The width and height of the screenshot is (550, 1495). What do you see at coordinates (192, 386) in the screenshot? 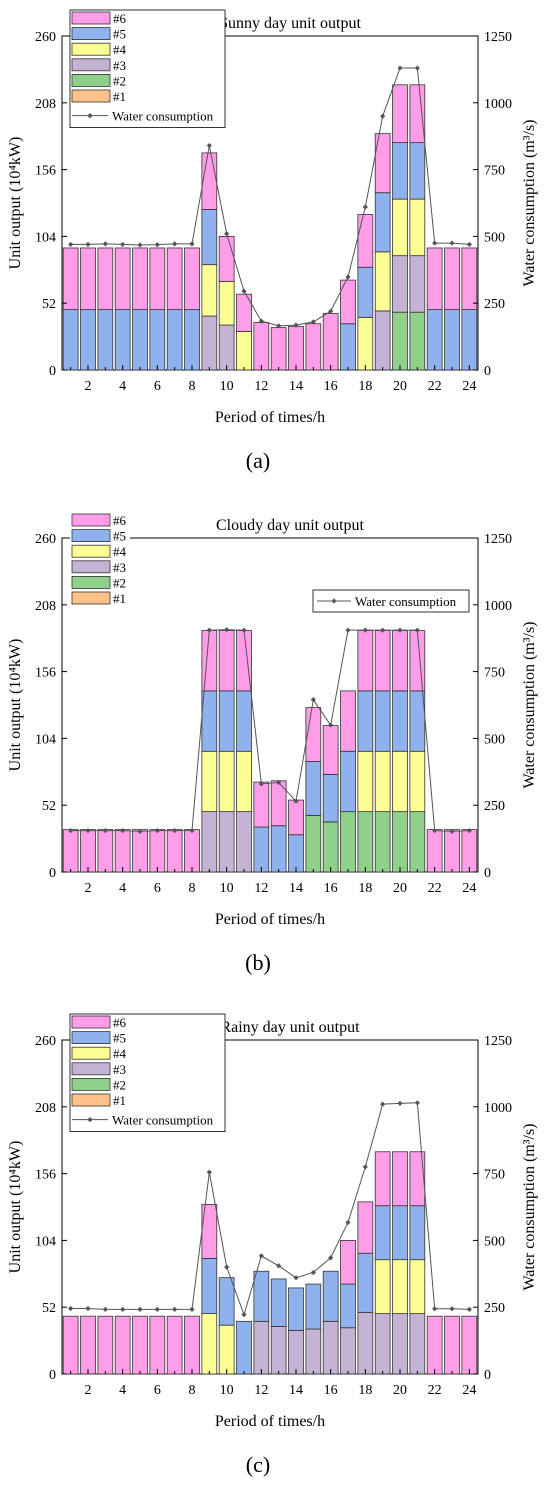
I see `x-tick-label: 8` at bounding box center [192, 386].